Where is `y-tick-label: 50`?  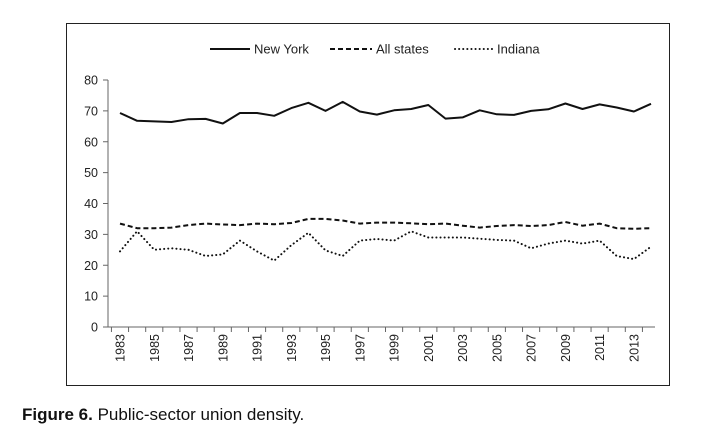
y-tick-label: 50 is located at coordinates (91, 173).